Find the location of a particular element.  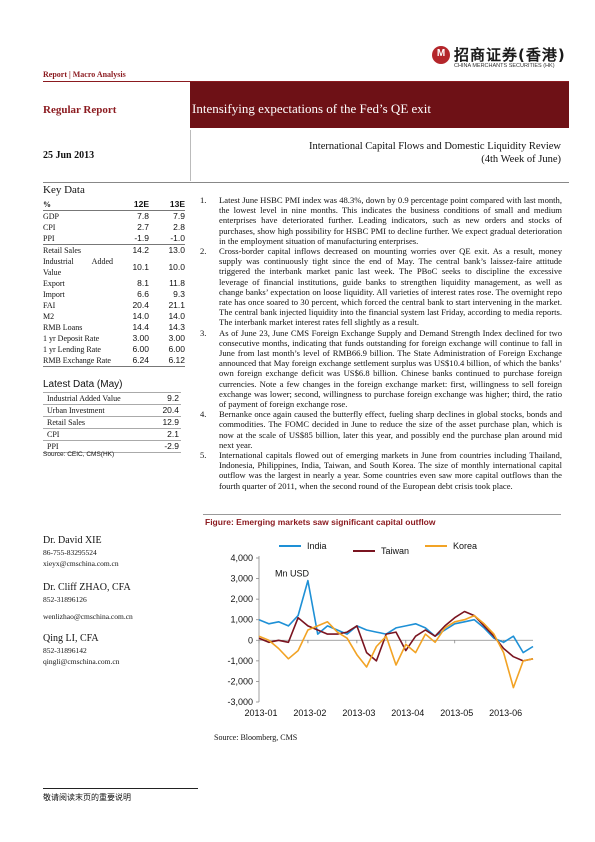

y-tick-label: 1,000 is located at coordinates (241, 620).